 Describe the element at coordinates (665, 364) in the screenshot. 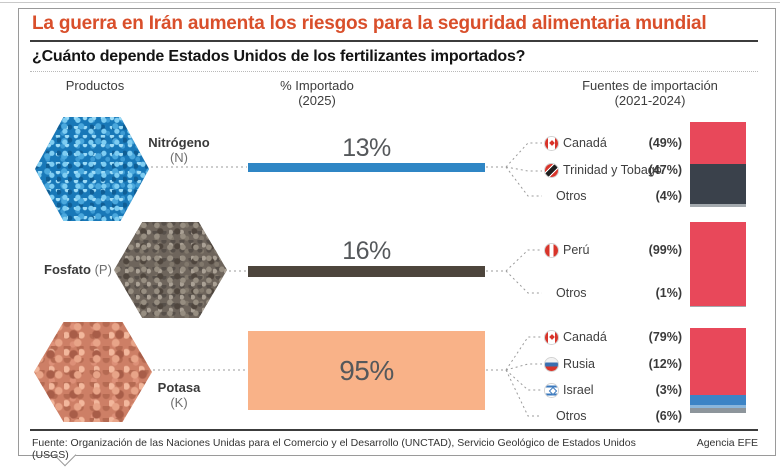

I see `country-pct: (12%)` at that location.